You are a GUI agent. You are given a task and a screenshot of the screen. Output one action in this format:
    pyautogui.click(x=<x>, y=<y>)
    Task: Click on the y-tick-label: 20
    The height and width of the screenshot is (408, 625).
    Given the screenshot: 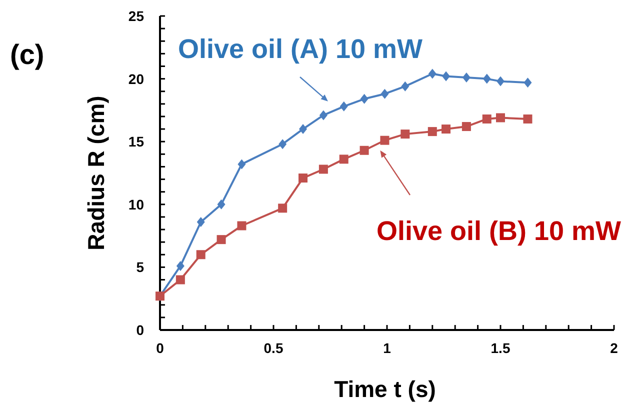 What is the action you would take?
    pyautogui.click(x=136, y=78)
    